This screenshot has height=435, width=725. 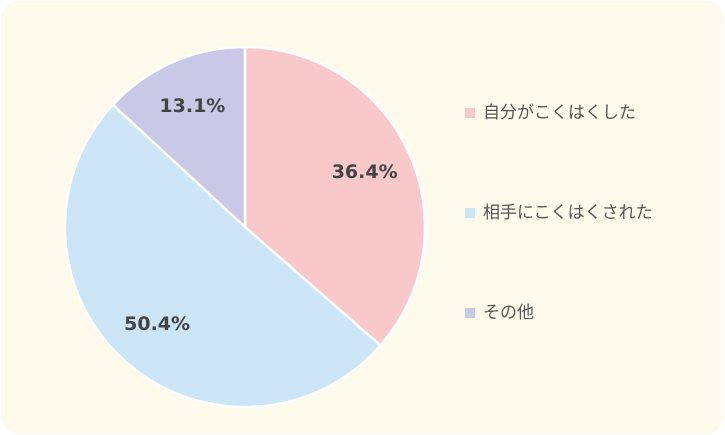 What do you see at coordinates (508, 313) in the screenshot?
I see `legend-label: その他` at bounding box center [508, 313].